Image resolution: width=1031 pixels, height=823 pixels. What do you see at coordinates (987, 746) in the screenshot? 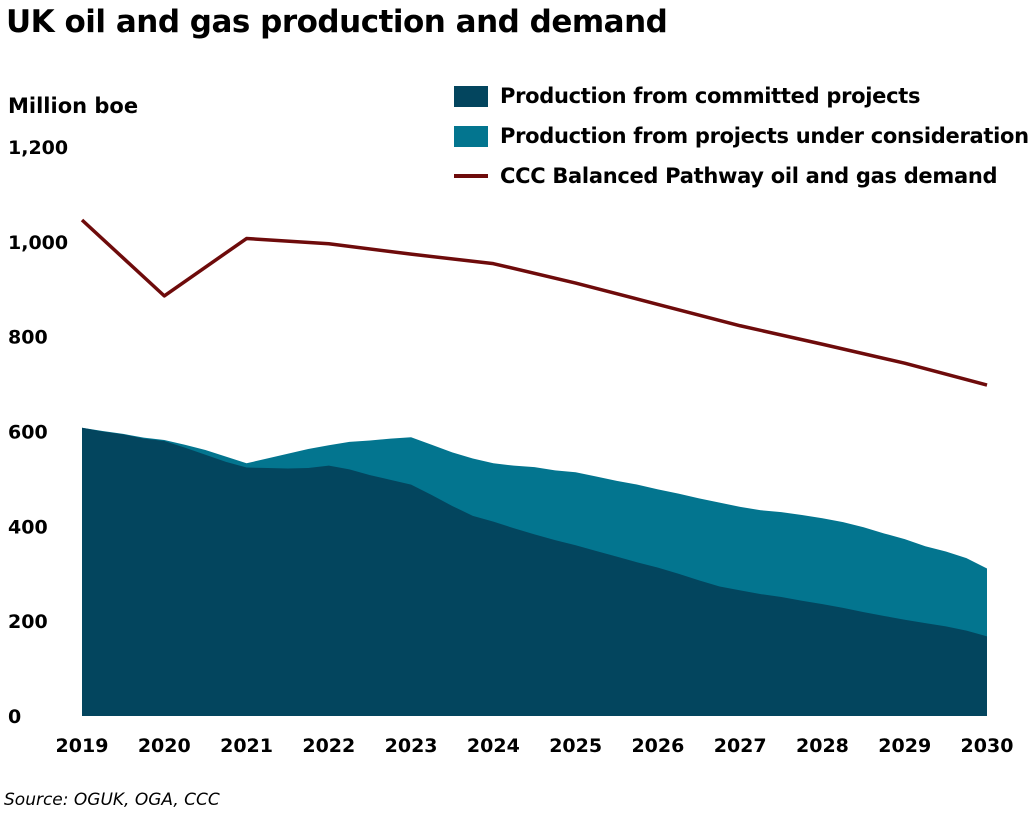
I see `x-tick-label-2030: 2030` at bounding box center [987, 746].